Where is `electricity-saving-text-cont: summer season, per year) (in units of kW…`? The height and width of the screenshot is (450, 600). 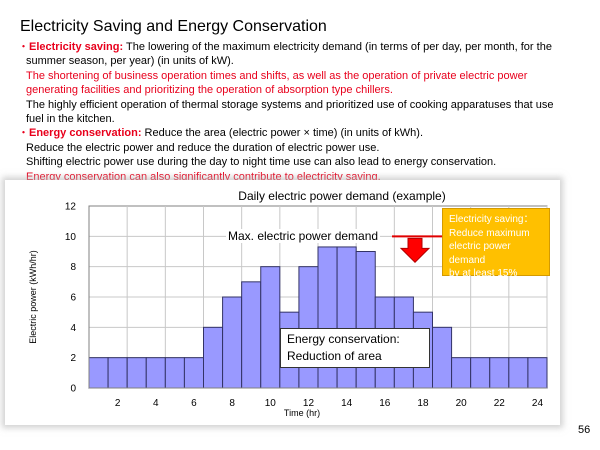
electricity-saving-text-cont: summer season, per year) (in units of kW… is located at coordinates (130, 61).